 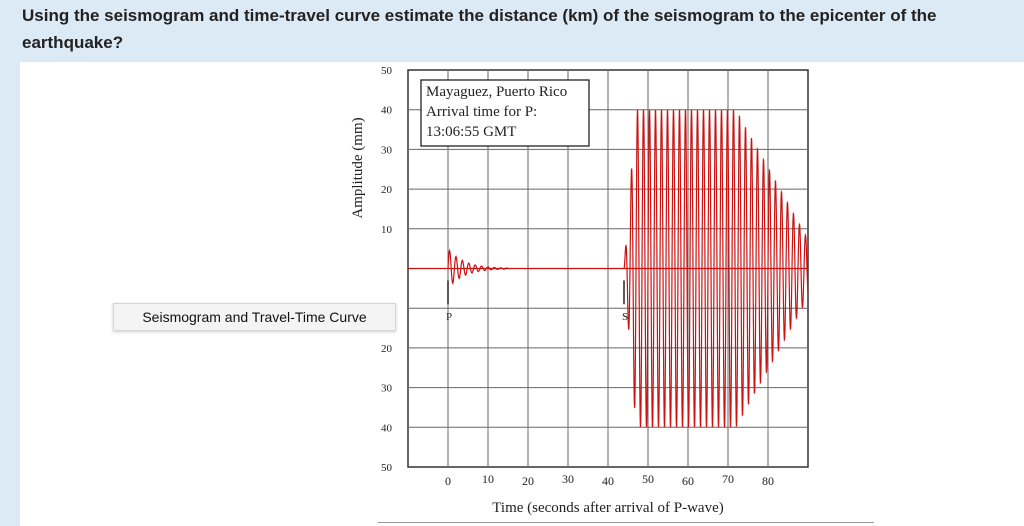 What do you see at coordinates (528, 481) in the screenshot?
I see `x-tick-label: 20` at bounding box center [528, 481].